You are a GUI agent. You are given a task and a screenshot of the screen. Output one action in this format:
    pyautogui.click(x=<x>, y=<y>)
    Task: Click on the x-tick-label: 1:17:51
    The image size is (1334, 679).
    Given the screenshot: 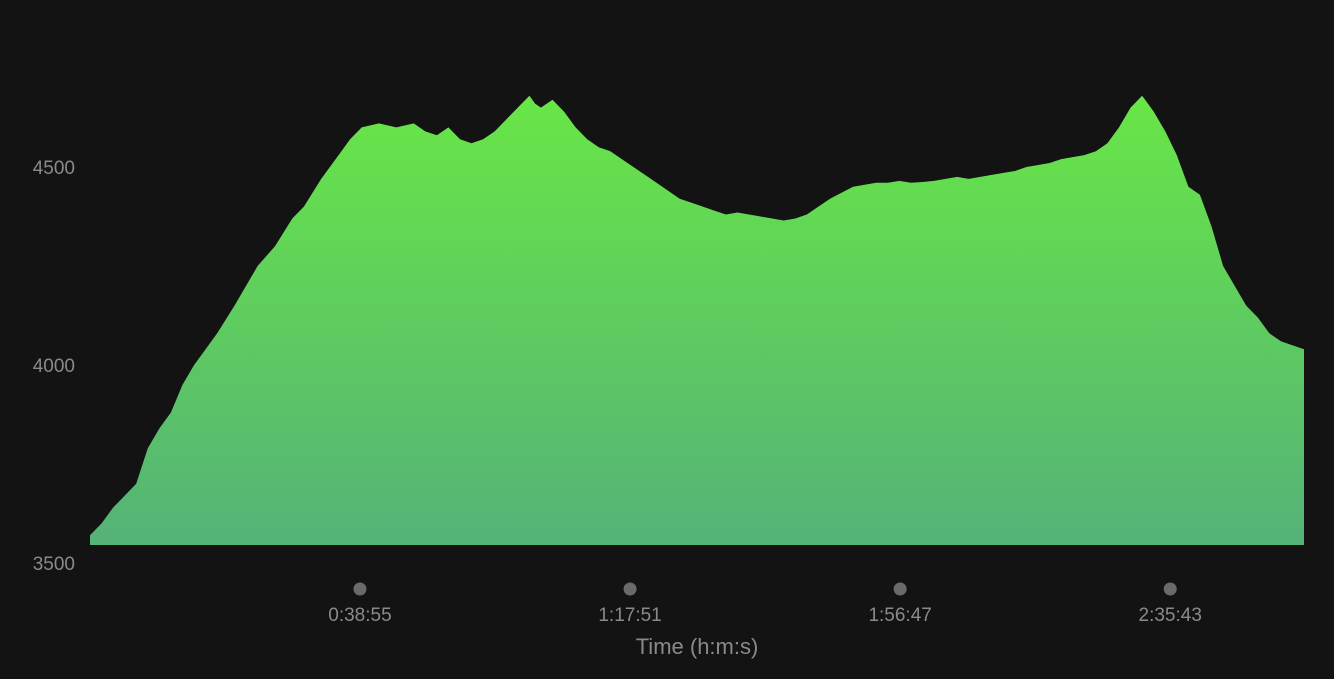 What is the action you would take?
    pyautogui.click(x=629, y=615)
    